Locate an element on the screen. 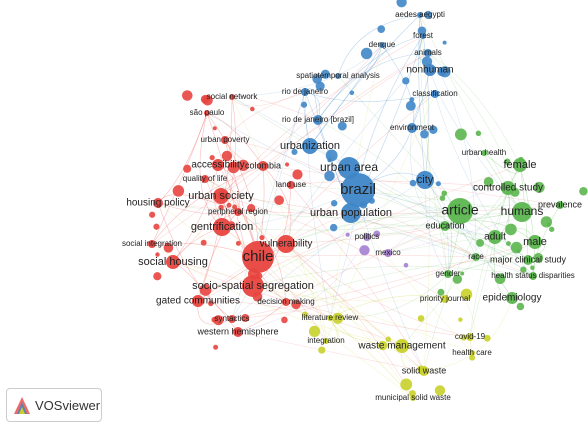  node-label: classification is located at coordinates (434, 93).